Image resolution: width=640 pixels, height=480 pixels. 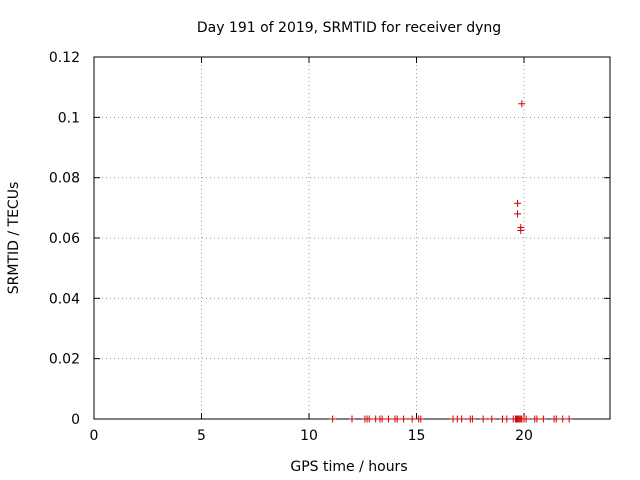 I want to click on y-axis-title: SRMTID / TECUs, so click(x=14, y=238).